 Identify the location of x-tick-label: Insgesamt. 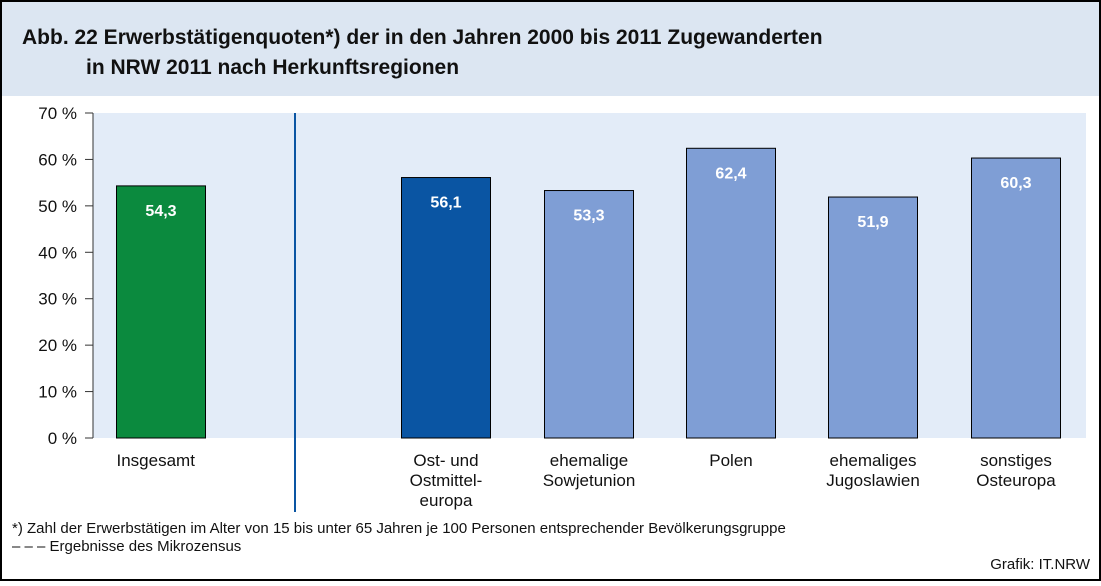
(156, 460).